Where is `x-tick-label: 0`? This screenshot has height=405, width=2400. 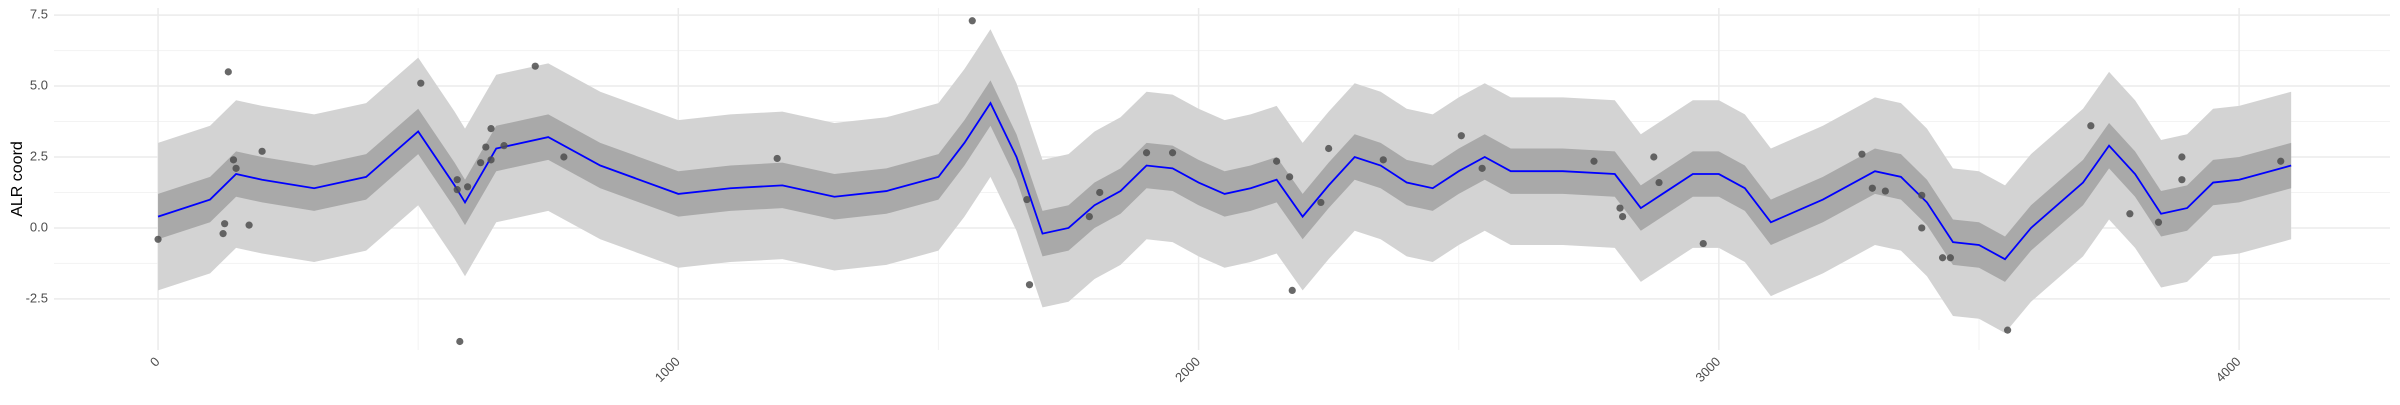 x-tick-label: 0 is located at coordinates (155, 362).